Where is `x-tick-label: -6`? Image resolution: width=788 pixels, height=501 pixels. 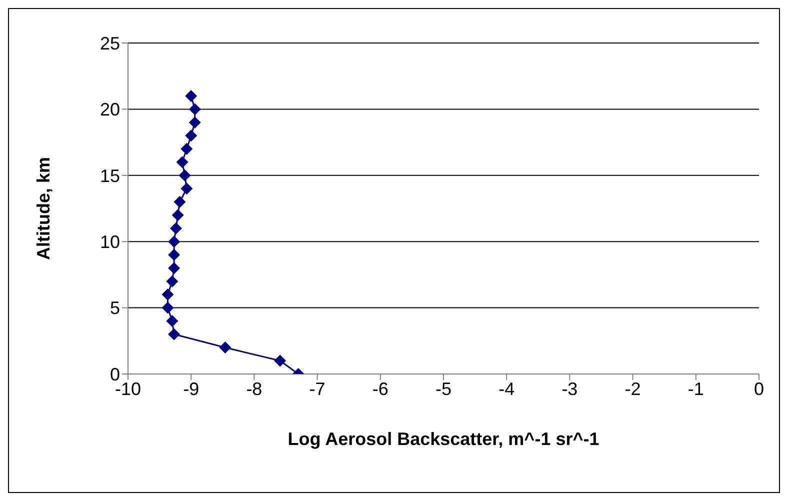
x-tick-label: -6 is located at coordinates (380, 388).